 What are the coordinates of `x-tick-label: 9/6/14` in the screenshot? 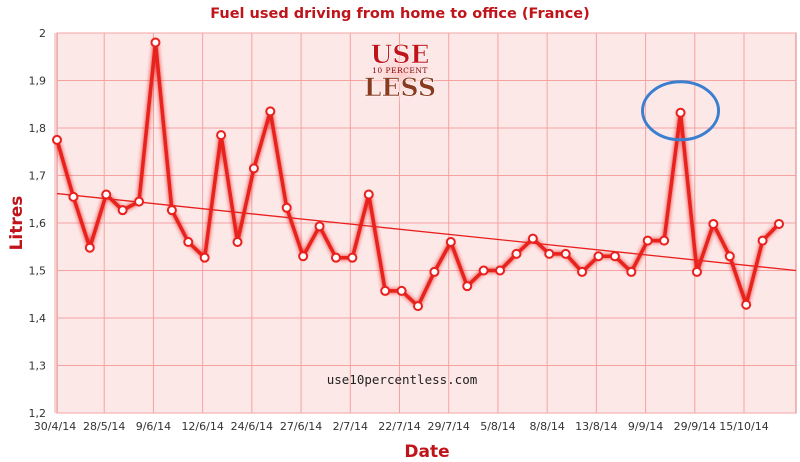 It's located at (153, 426).